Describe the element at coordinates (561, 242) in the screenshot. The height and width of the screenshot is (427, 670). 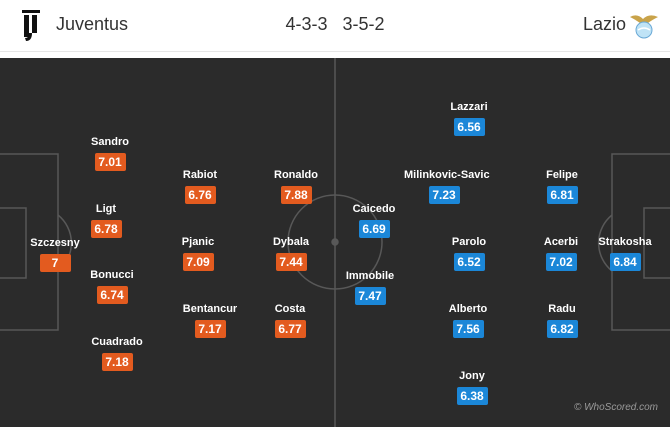
I see `player-name: Acerbi` at that location.